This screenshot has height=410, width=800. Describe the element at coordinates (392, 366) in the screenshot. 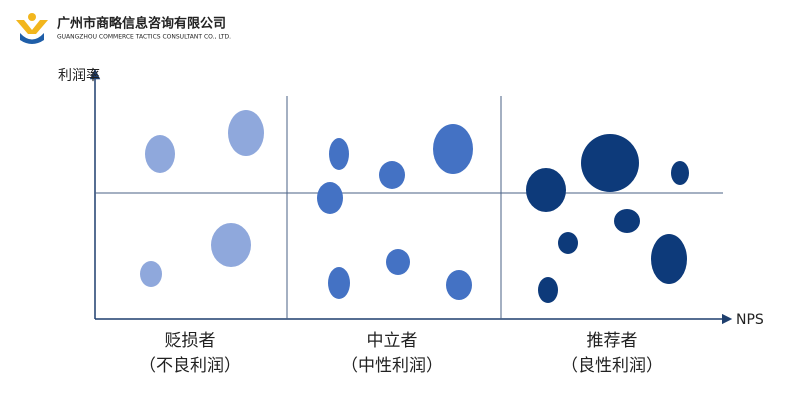

I see `group-subtitle: （中性利润）` at that location.